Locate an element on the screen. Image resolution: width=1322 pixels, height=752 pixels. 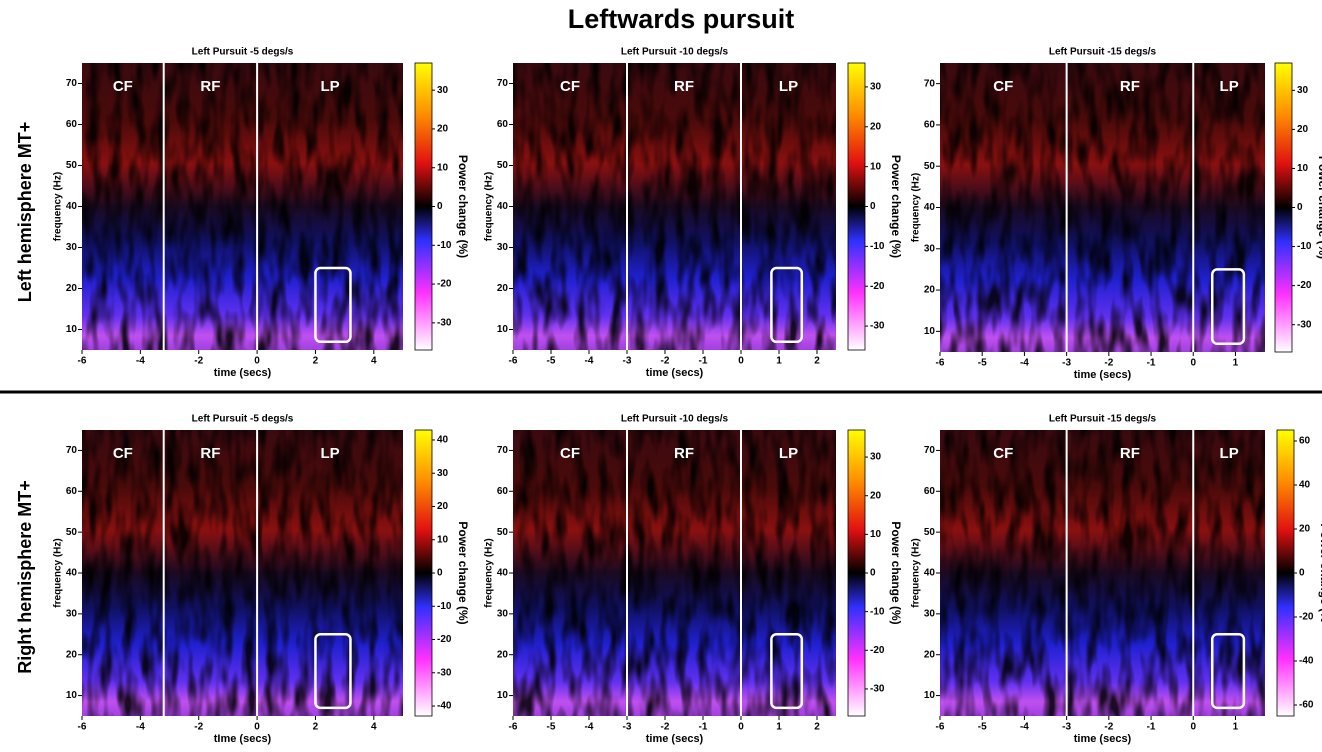
colorbar-tick-label: 40 is located at coordinates (443, 440).